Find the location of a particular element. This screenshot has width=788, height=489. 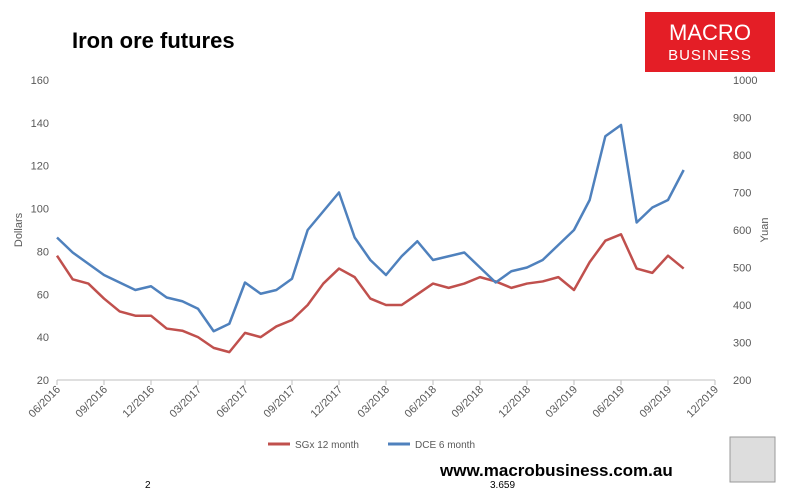

x-tick-label: 12/2017 is located at coordinates (327, 402).